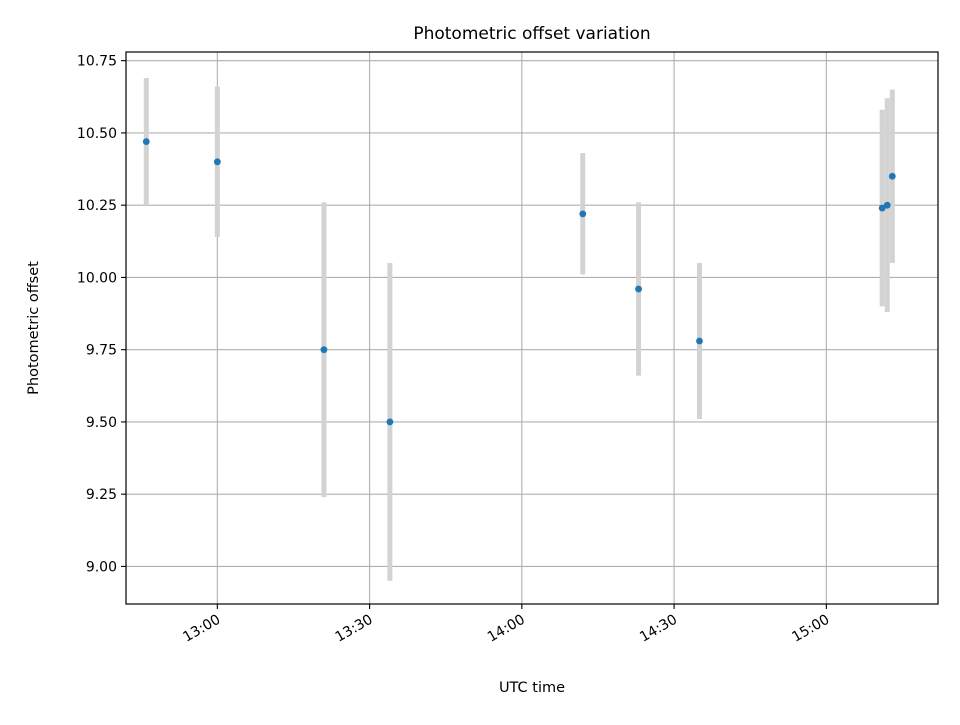 Image resolution: width=960 pixels, height=725 pixels. What do you see at coordinates (97, 206) in the screenshot?
I see `y-tick-label: 10.25` at bounding box center [97, 206].